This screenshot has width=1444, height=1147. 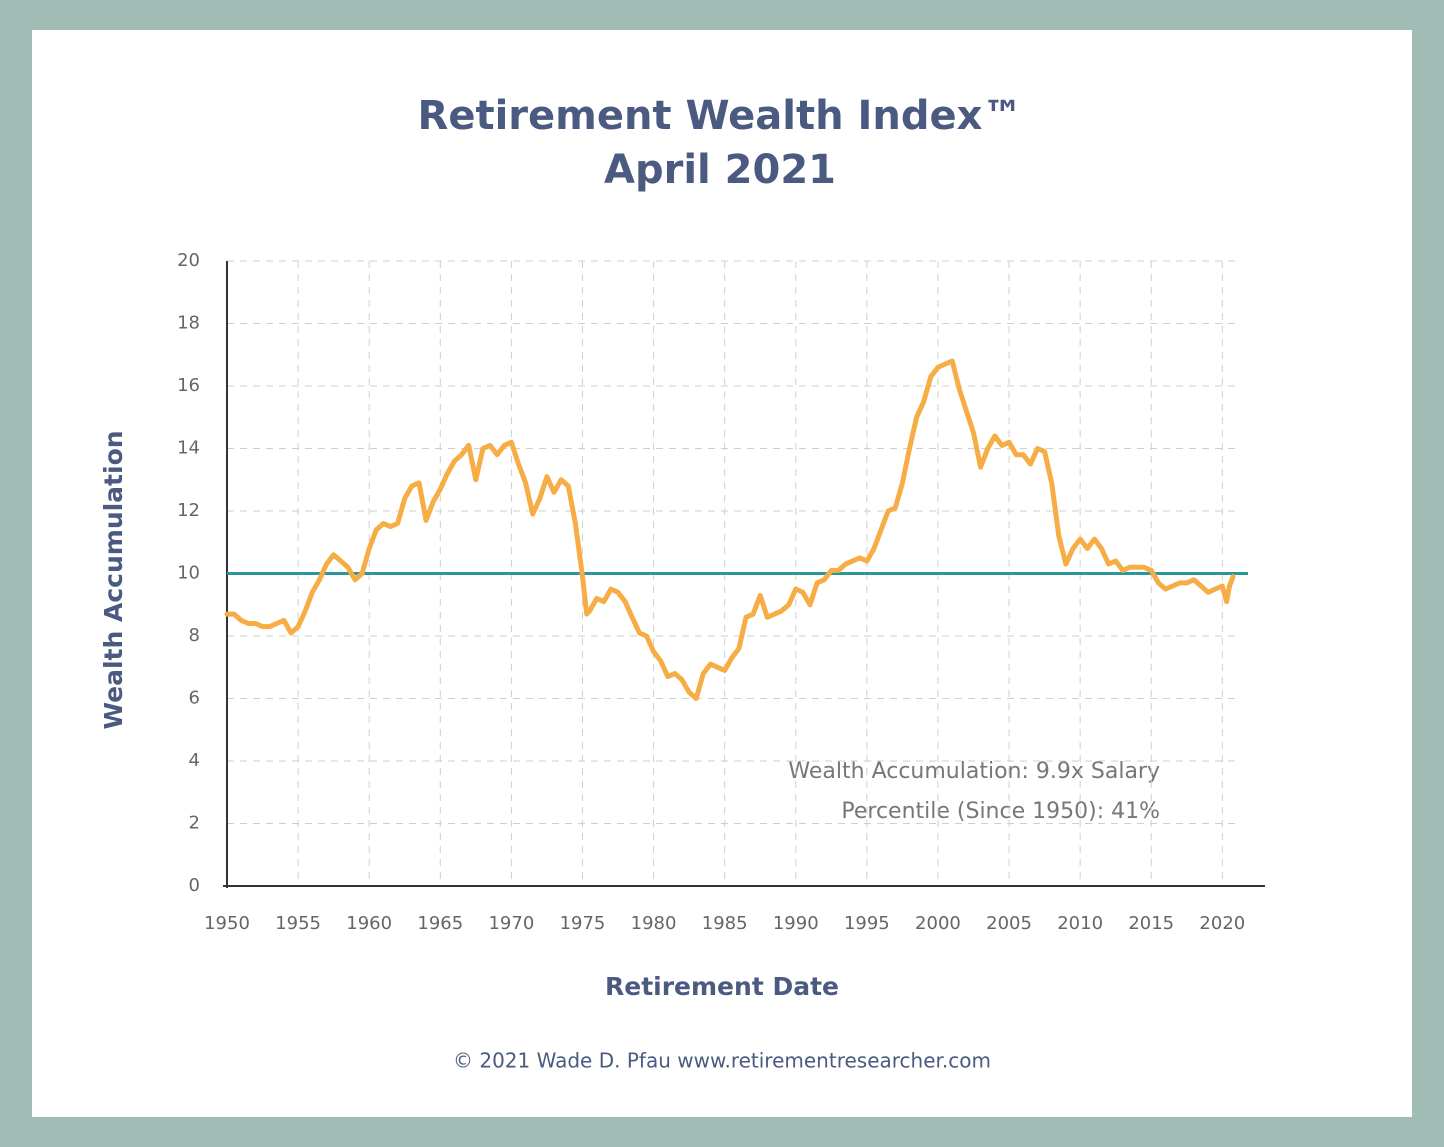 What do you see at coordinates (194, 698) in the screenshot?
I see `y-tick-label: 6` at bounding box center [194, 698].